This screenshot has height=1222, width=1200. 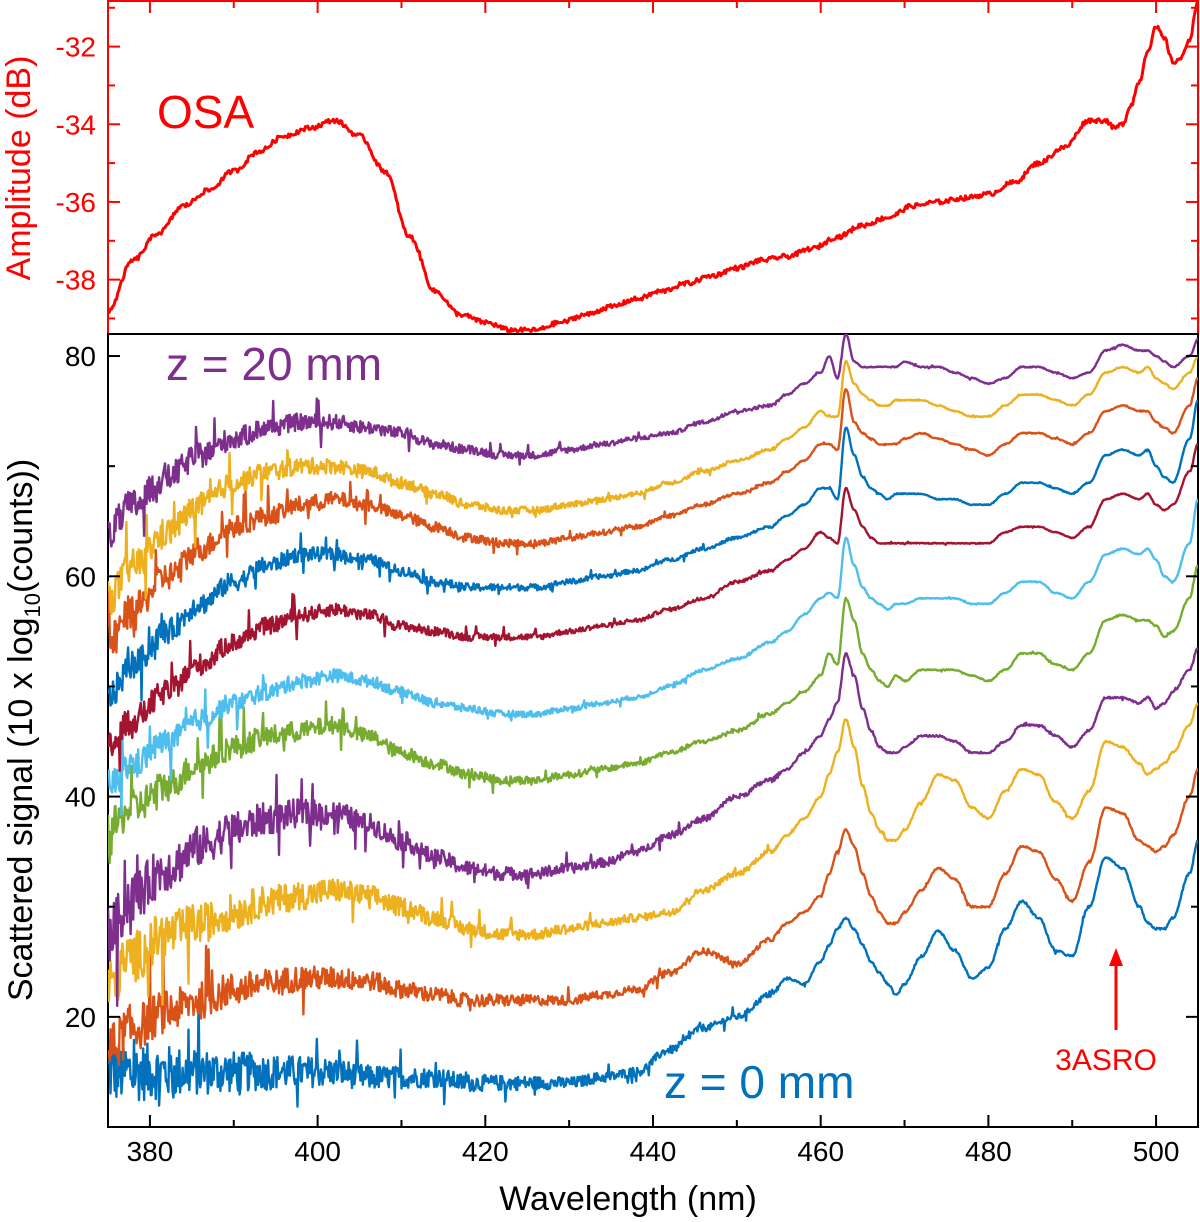 What do you see at coordinates (21, 809) in the screenshot?
I see `y-axis-title-part-1: Scattered signal (10 x log` at bounding box center [21, 809].